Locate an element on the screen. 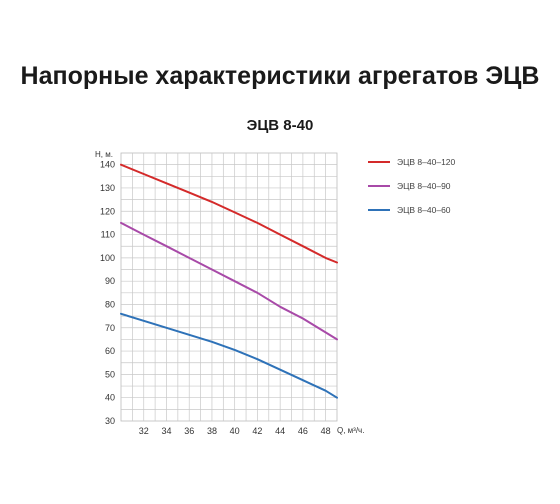 The width and height of the screenshot is (560, 504). y-tick-label: 130 is located at coordinates (107, 188).